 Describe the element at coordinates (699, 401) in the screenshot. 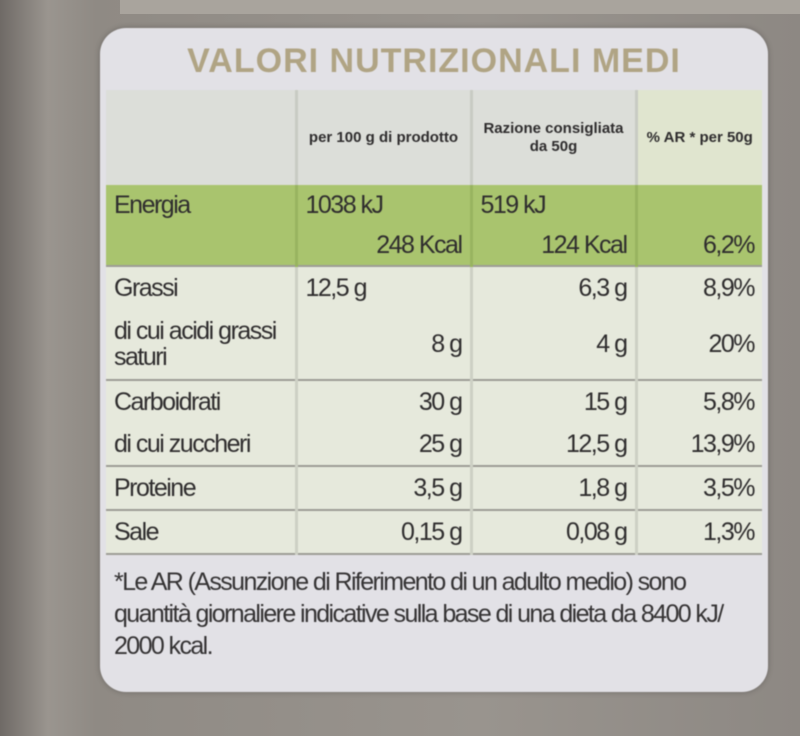

I see `value-ar: 5,8%` at that location.